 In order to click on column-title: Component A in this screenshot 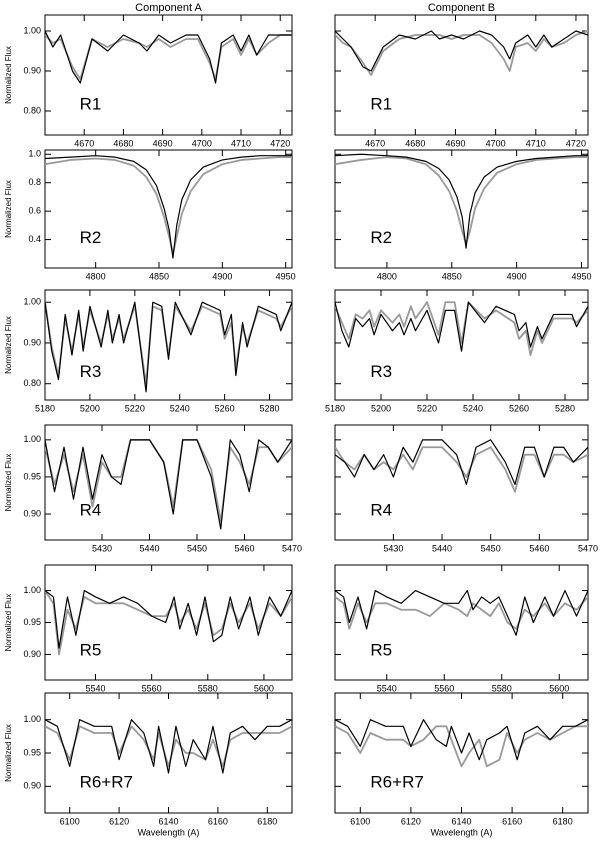, I will do `click(168, 8)`.